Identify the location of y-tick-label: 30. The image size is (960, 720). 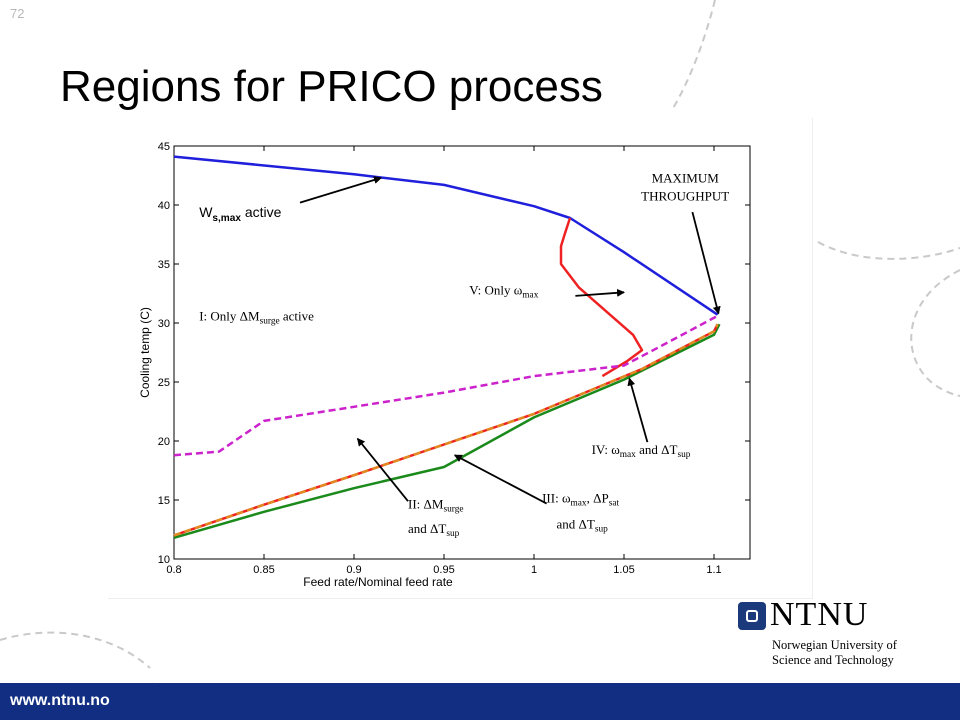
(164, 324).